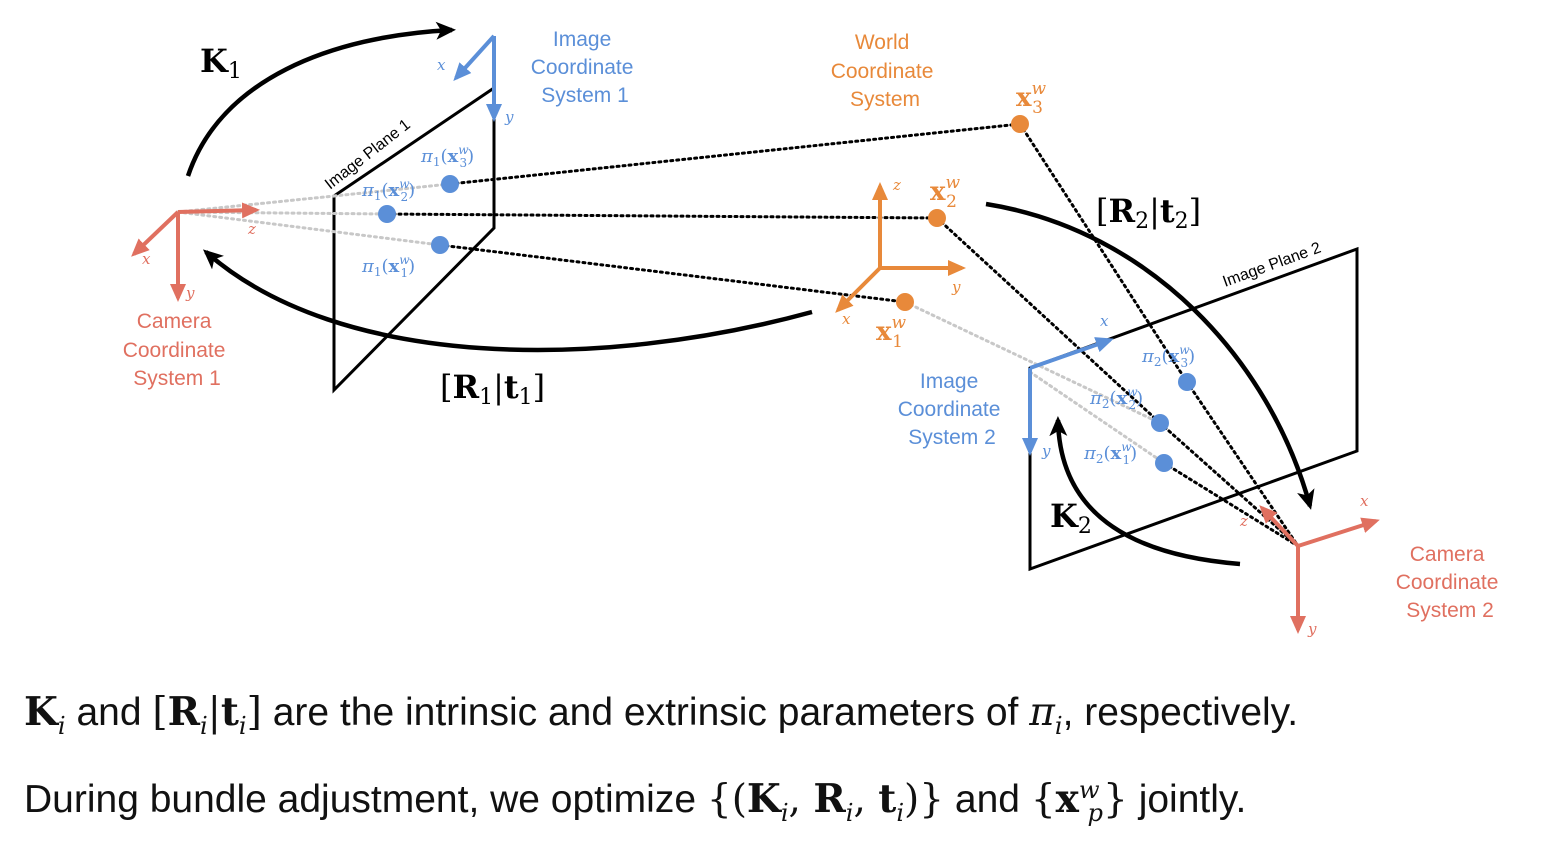 The width and height of the screenshot is (1541, 845). What do you see at coordinates (1031, 98) in the screenshot?
I see `world-point-3-label: xw 3` at bounding box center [1031, 98].